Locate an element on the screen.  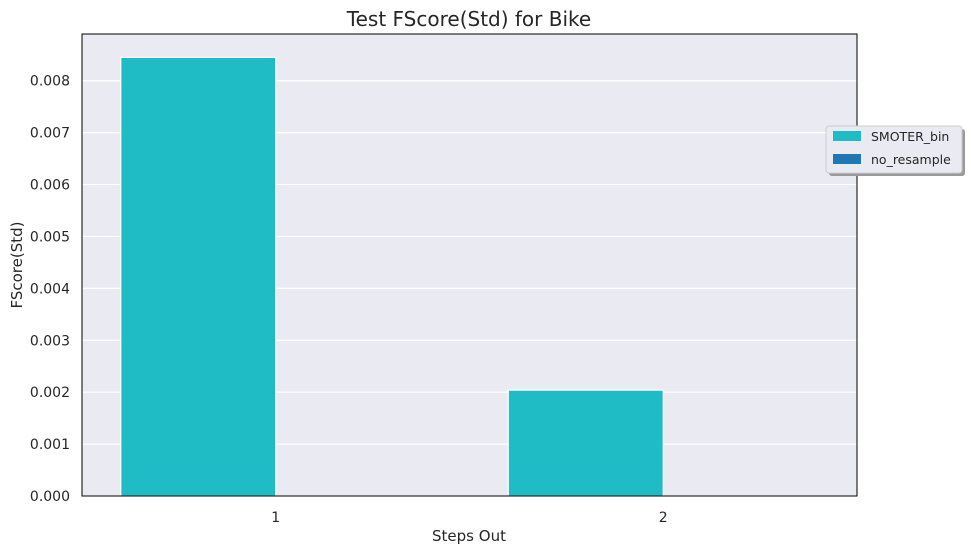
y-tick-label: 0.003 is located at coordinates (50, 341).